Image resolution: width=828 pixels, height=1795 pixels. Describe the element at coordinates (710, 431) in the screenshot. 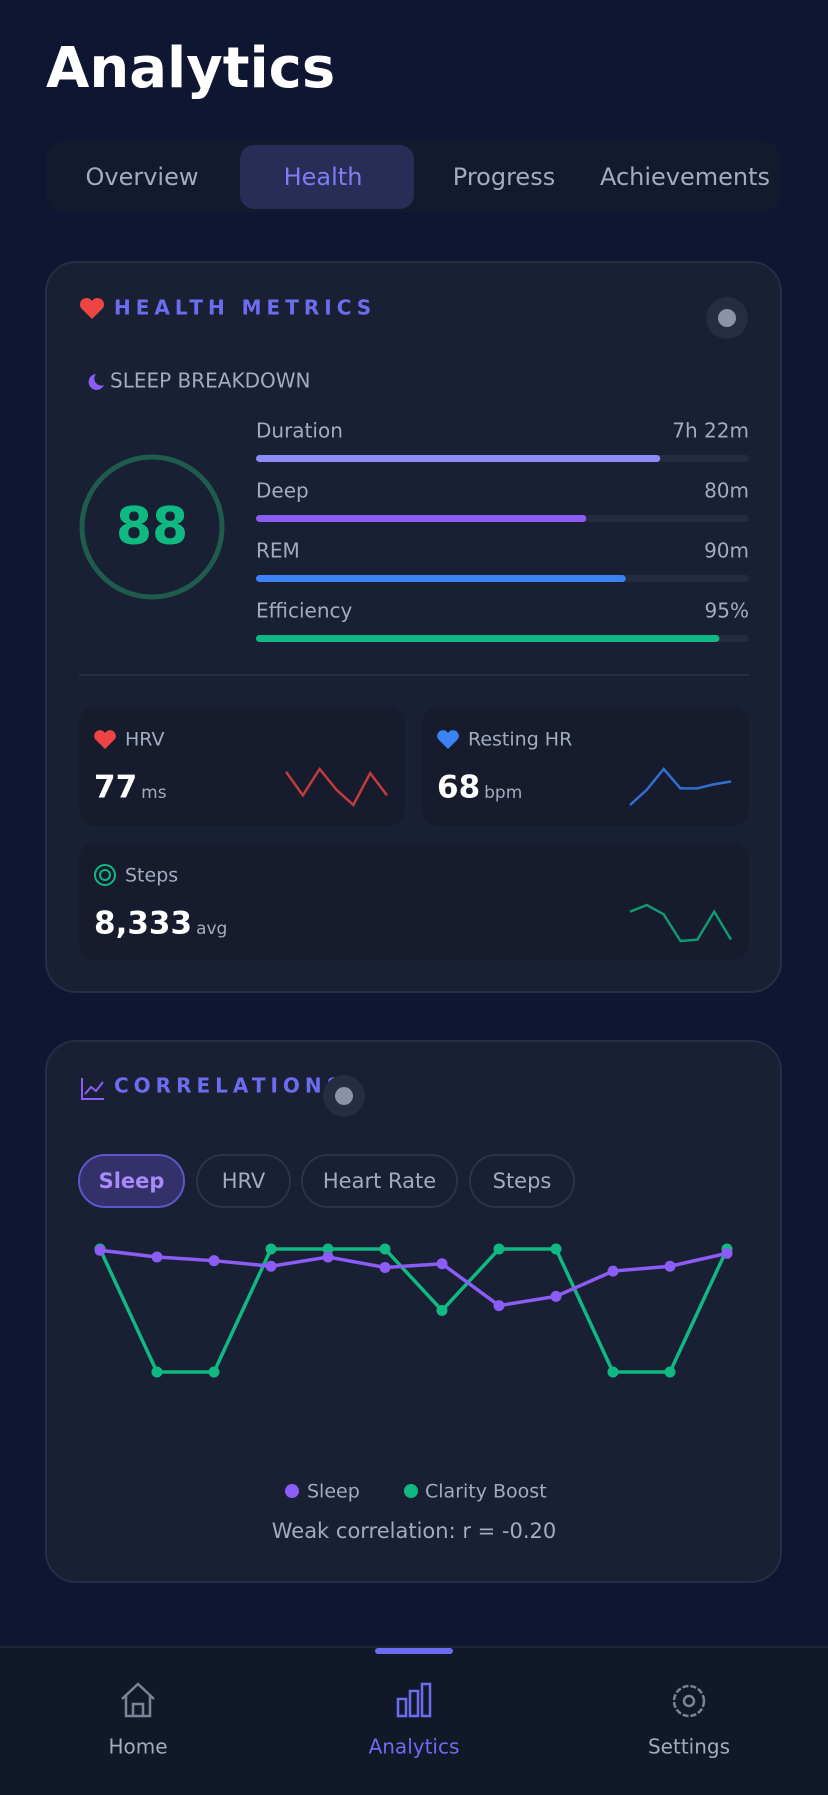

I see `row-value: 7h 22m` at that location.